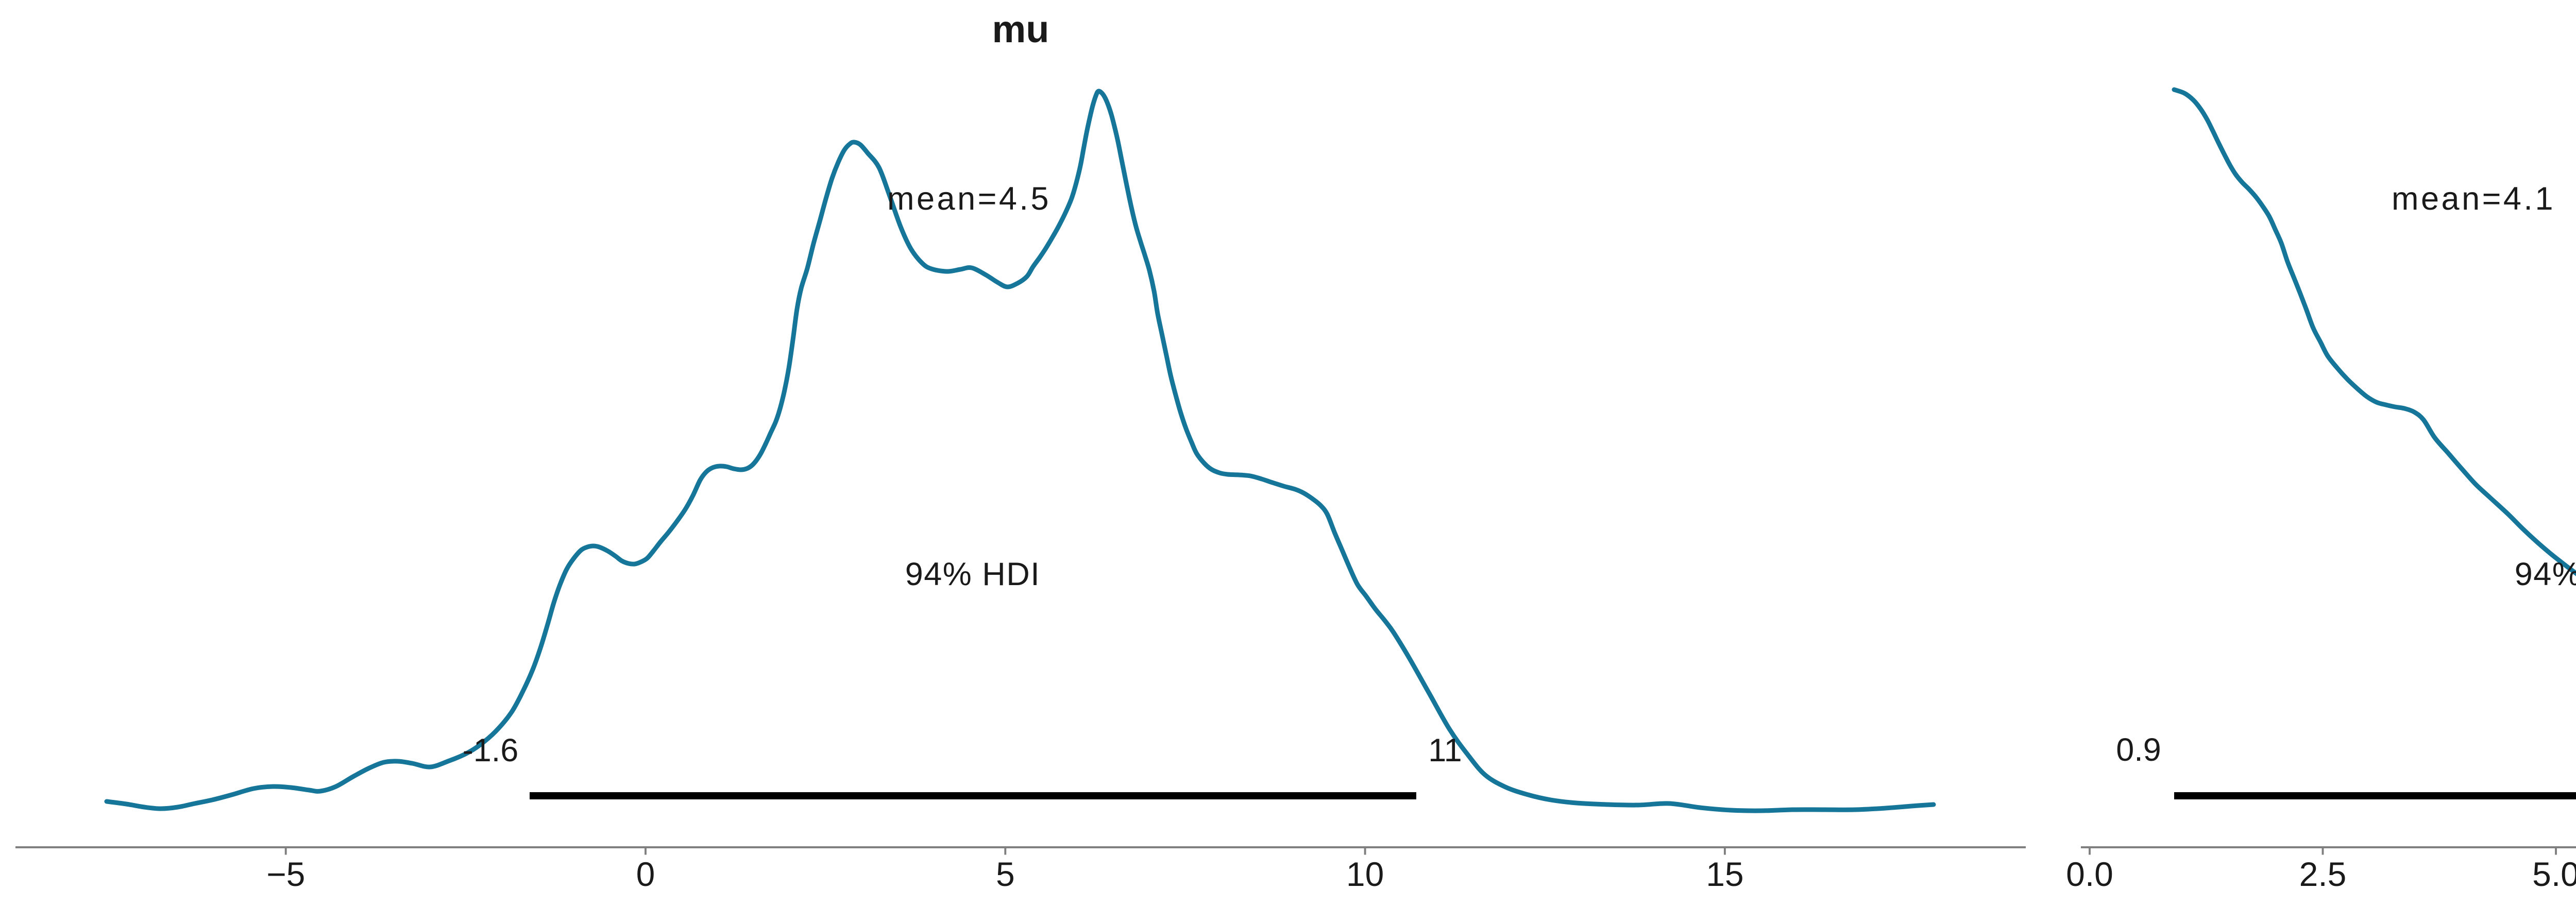  What do you see at coordinates (2089, 874) in the screenshot?
I see `svg-text: 0.0` at bounding box center [2089, 874].